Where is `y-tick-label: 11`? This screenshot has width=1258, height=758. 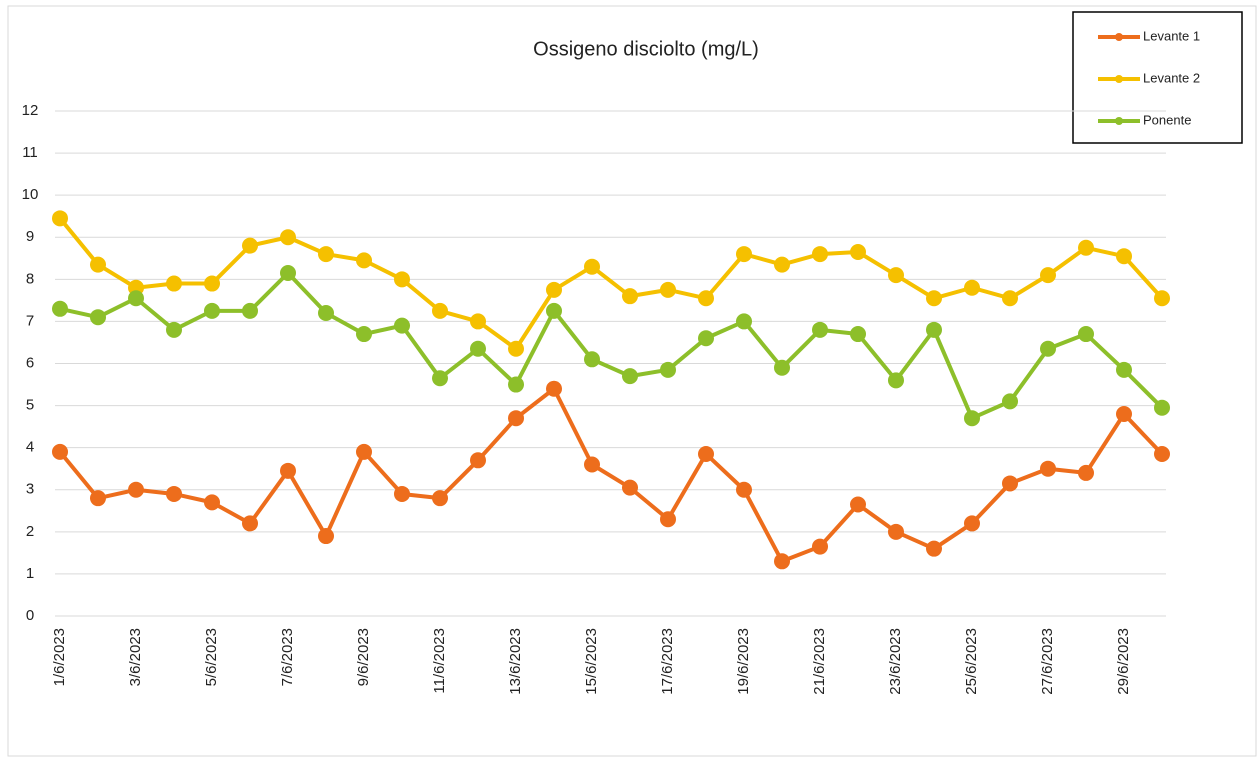 y-tick-label: 11 is located at coordinates (30, 152).